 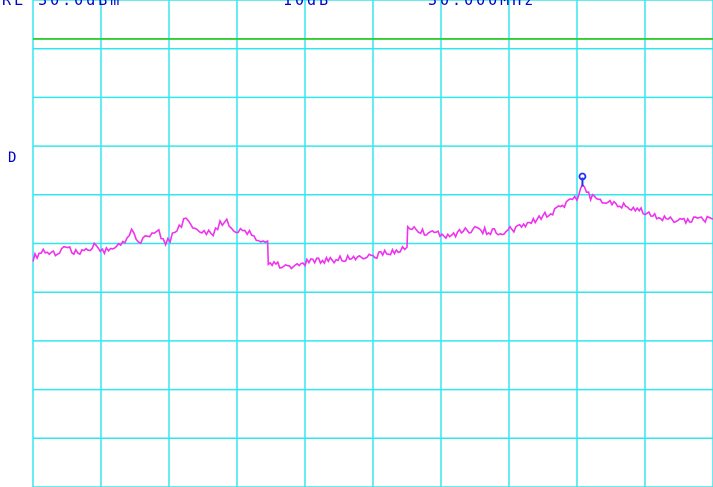 I want to click on frequency-readout: 30.000MHz, so click(x=482, y=4).